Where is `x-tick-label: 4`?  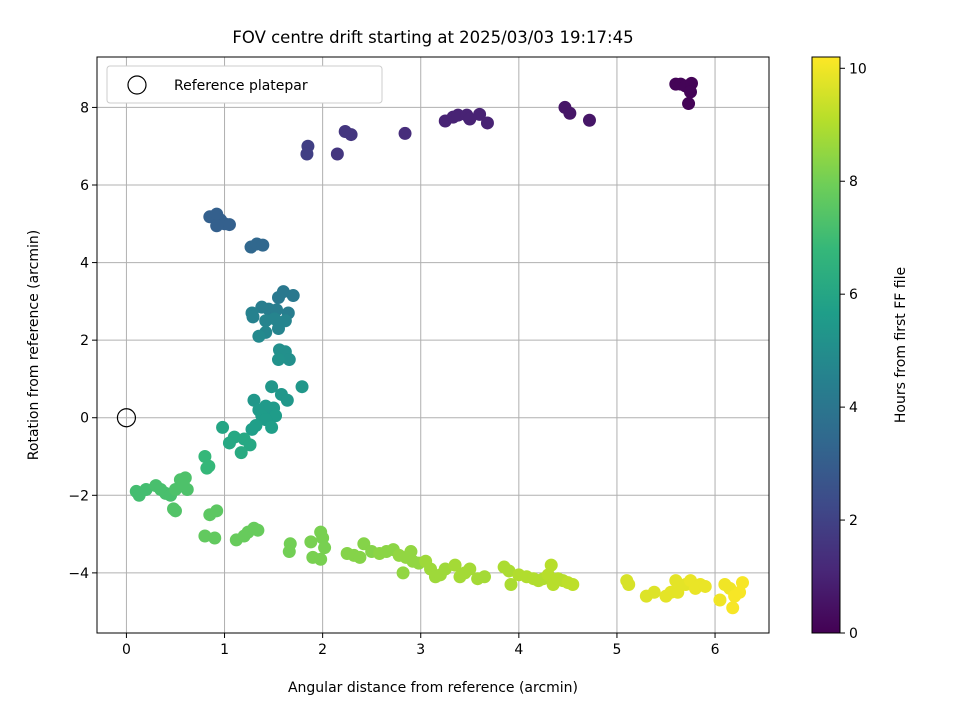
x-tick-label: 4 is located at coordinates (518, 650).